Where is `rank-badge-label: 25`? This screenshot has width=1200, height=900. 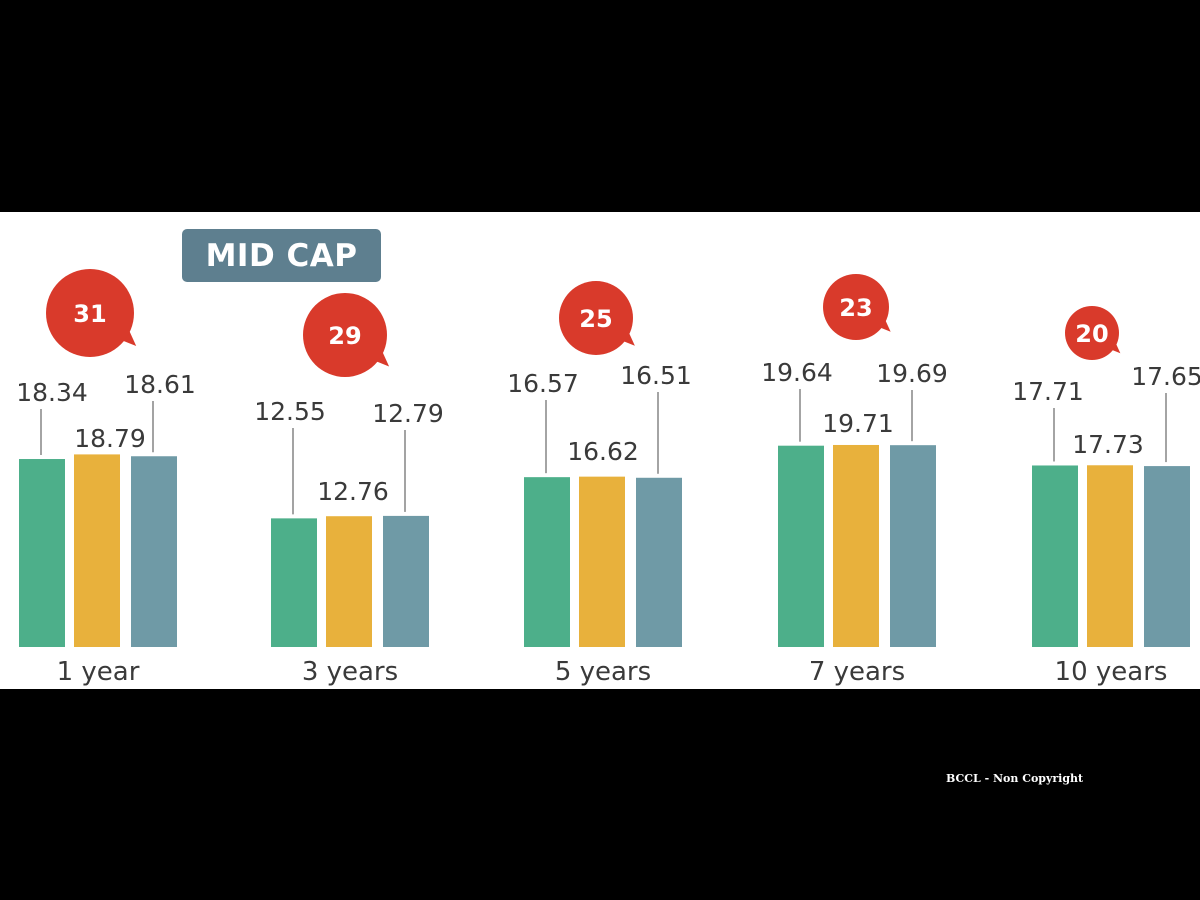
rank-badge-label: 25 is located at coordinates (595, 319).